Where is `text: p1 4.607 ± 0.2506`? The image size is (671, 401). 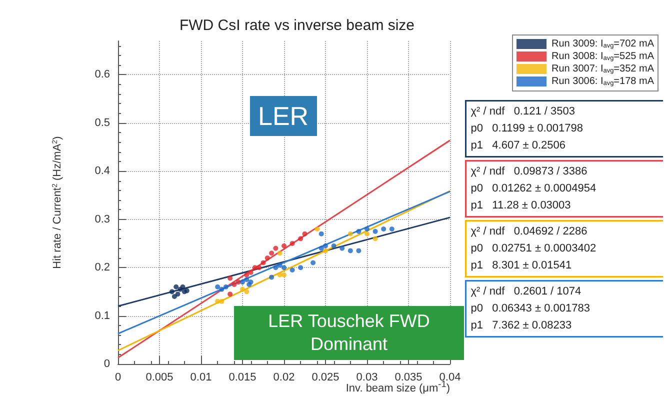
text: p1 4.607 ± 0.2506 is located at coordinates (518, 145).